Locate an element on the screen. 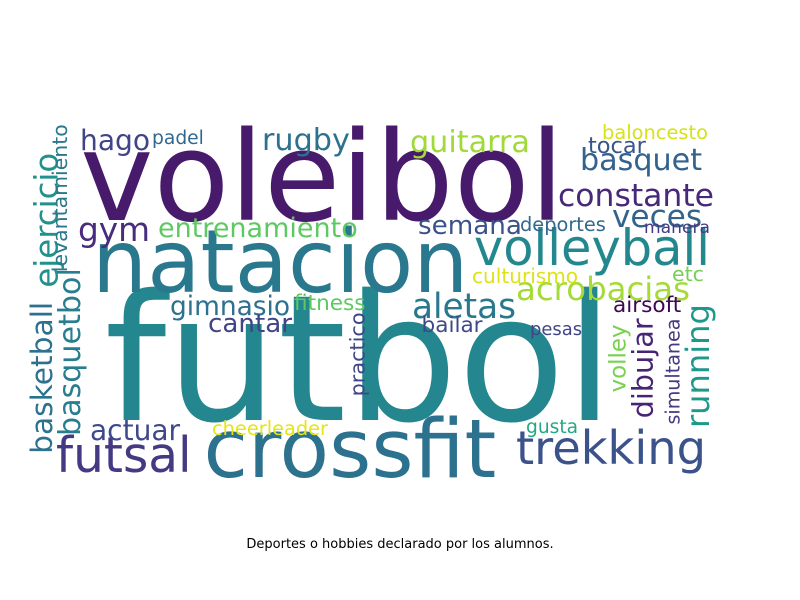  word-actuar: actuar is located at coordinates (135, 430).